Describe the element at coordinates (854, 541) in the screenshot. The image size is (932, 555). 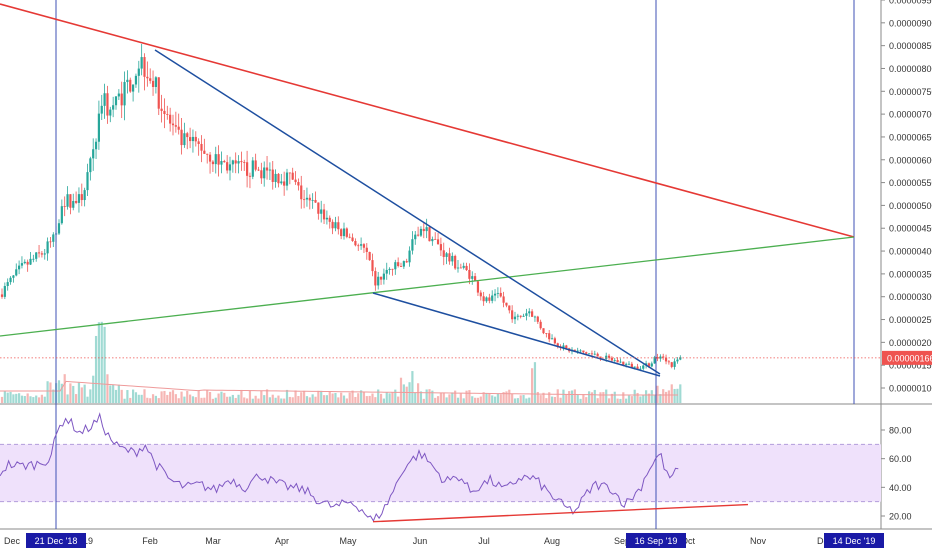
I see `date-highlight-label: 14 Dec '19` at that location.